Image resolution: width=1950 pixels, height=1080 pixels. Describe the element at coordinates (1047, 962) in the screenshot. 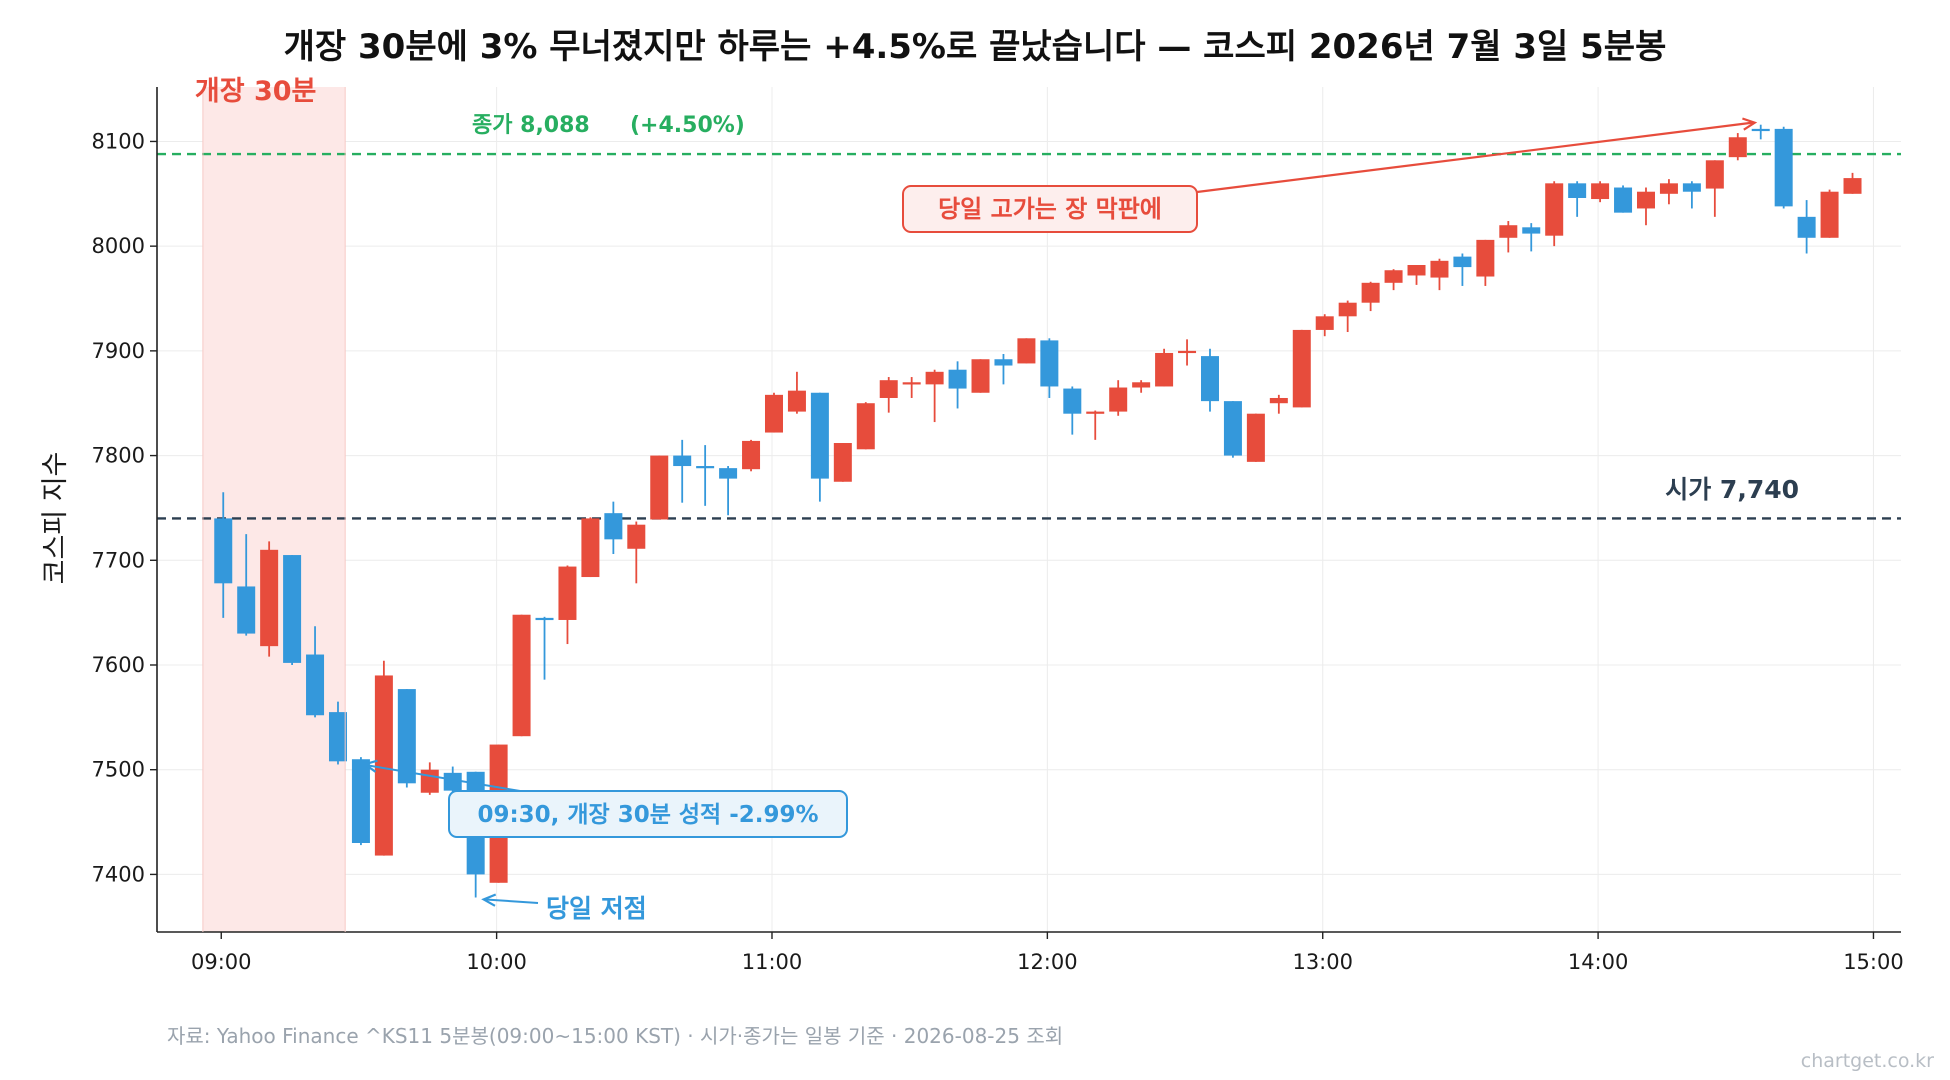

I see `x-tick-label: 12:00` at that location.